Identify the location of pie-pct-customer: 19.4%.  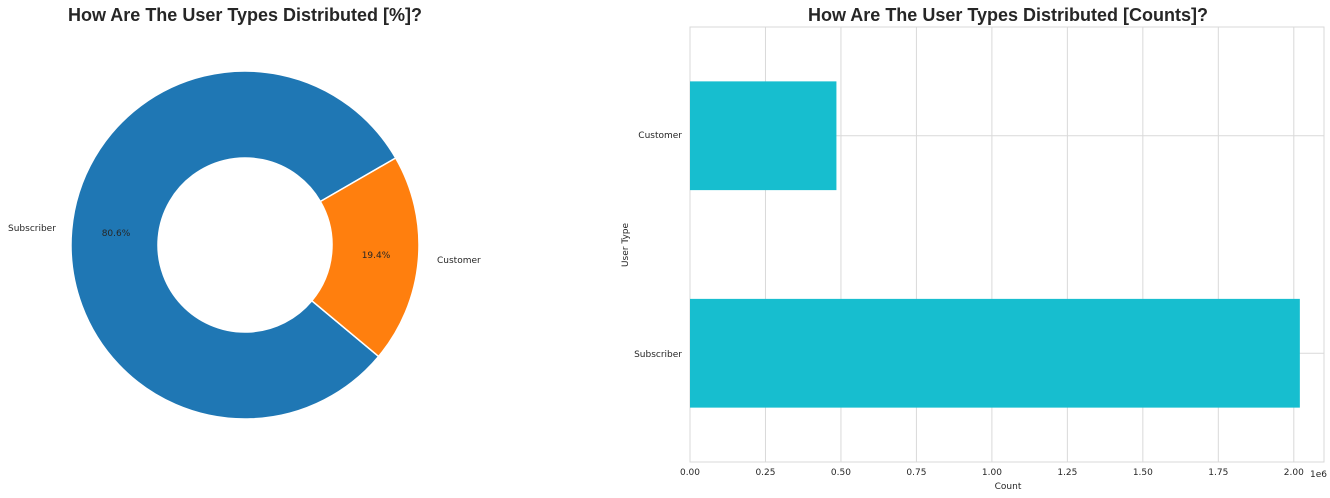
(376, 256).